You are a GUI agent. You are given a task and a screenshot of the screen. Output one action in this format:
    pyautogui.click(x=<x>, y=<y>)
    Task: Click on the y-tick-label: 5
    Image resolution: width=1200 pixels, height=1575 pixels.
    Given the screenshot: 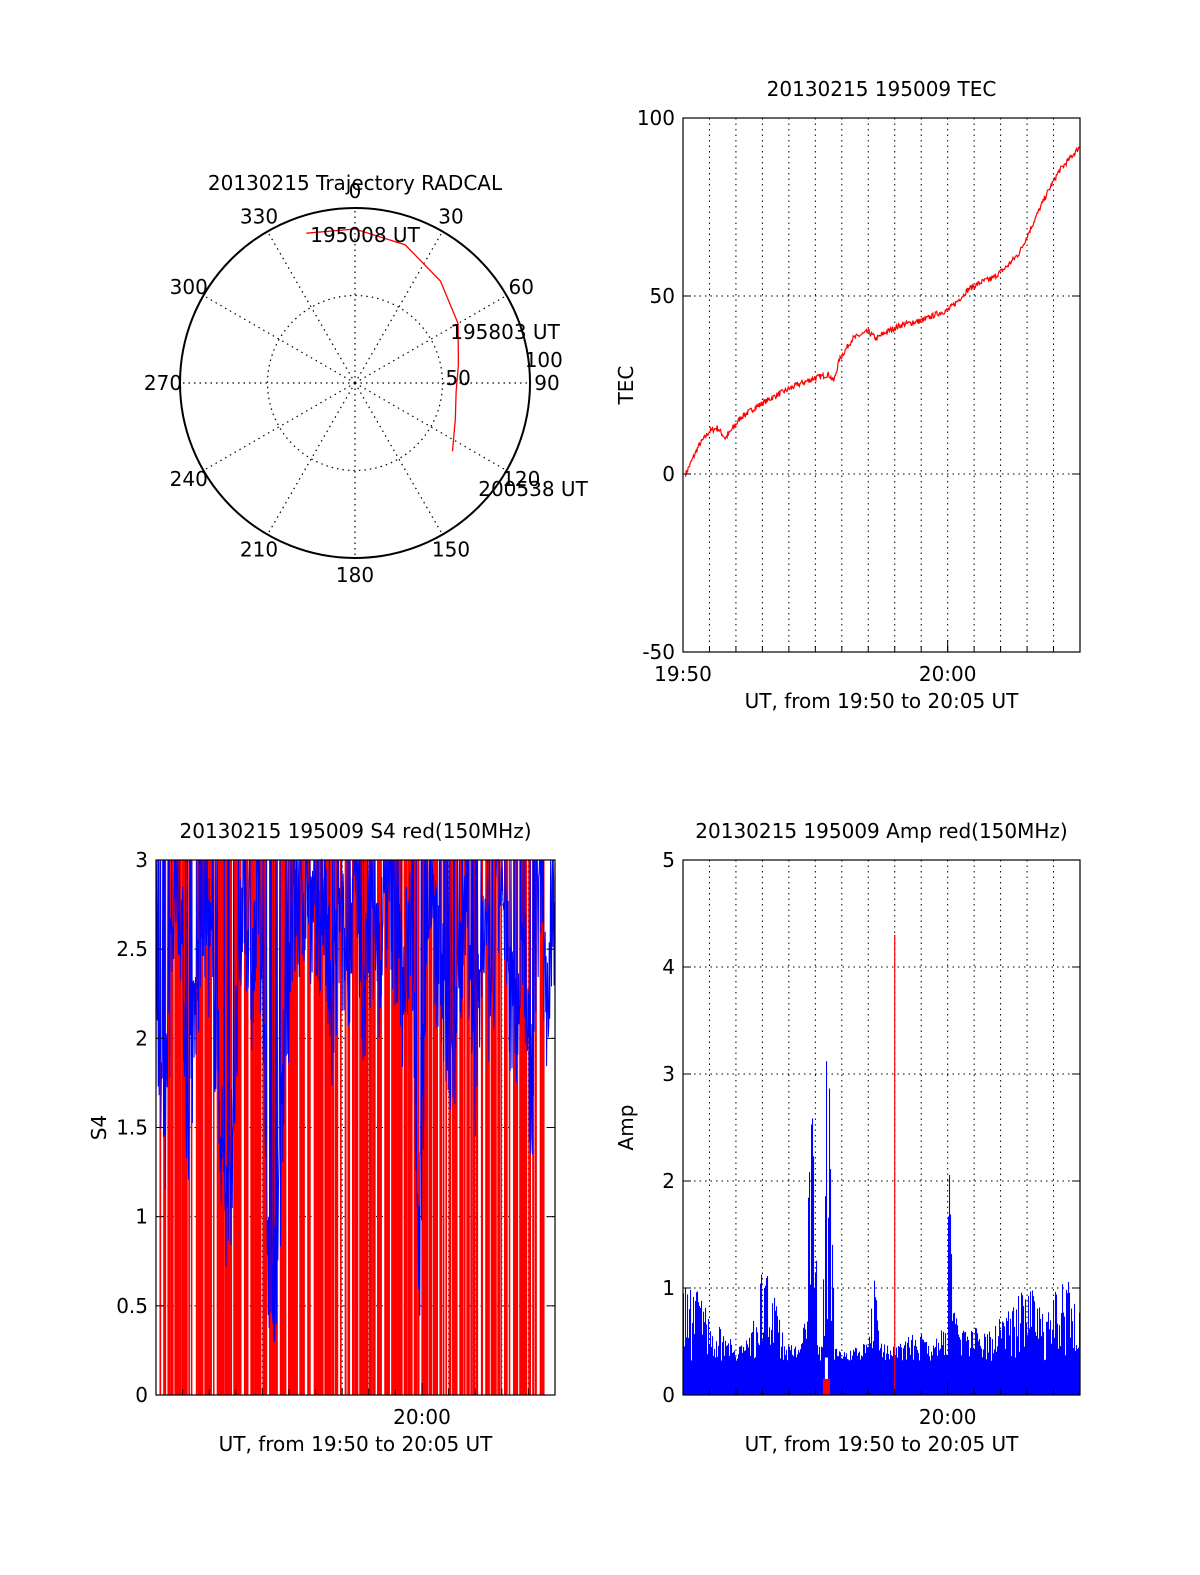 What is the action you would take?
    pyautogui.click(x=668, y=860)
    